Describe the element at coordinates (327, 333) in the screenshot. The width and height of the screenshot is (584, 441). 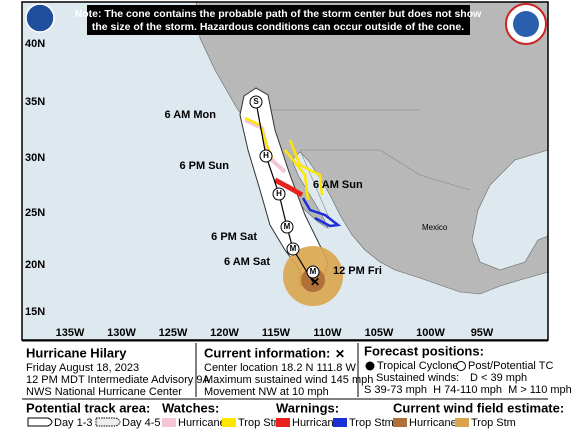
I see `lon-label: 110W` at that location.